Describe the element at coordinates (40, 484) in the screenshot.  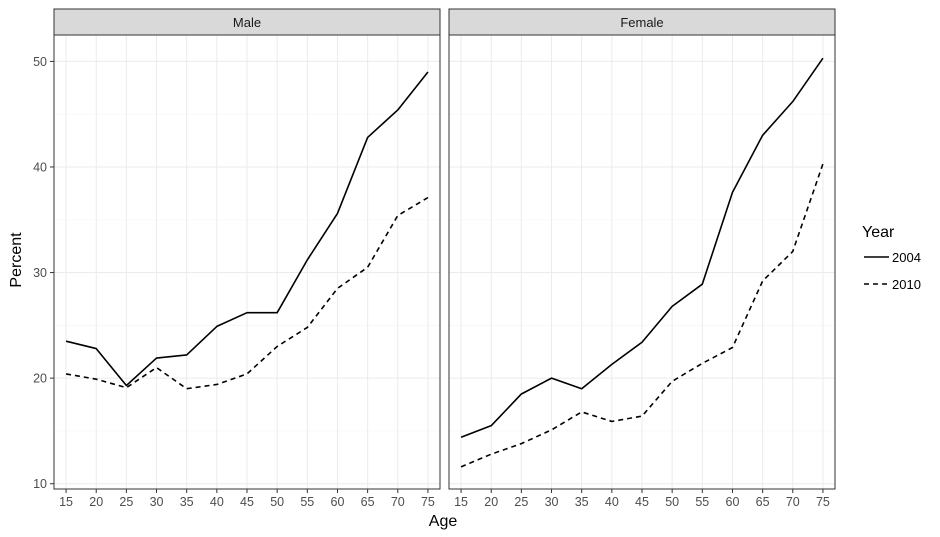
I see `y-tick-label: 10` at that location.